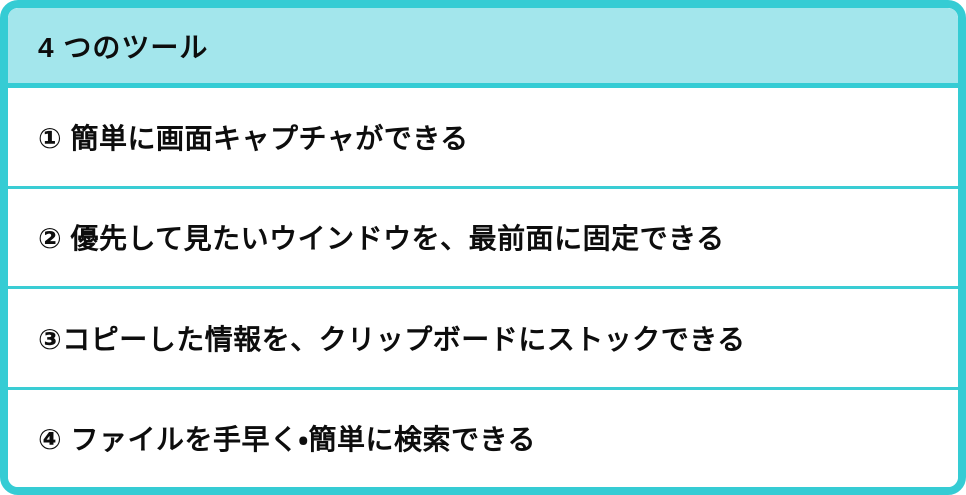  I want to click on tool-row-label: ① 簡単に画面キャプチャができる, so click(253, 138).